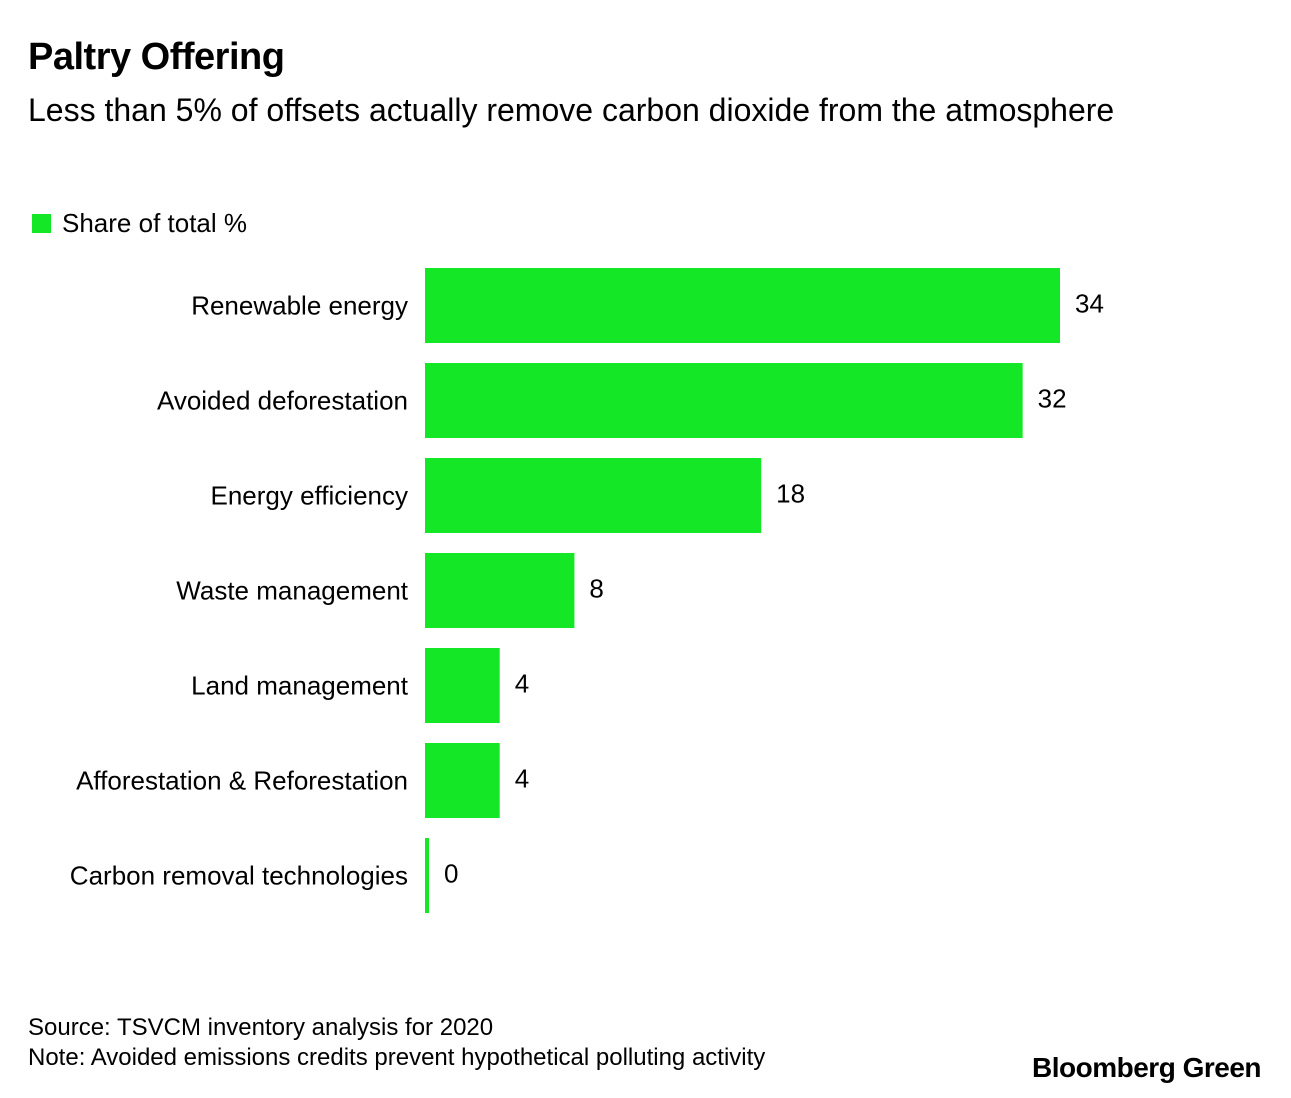  What do you see at coordinates (299, 306) in the screenshot?
I see `category-label: Renewable energy` at bounding box center [299, 306].